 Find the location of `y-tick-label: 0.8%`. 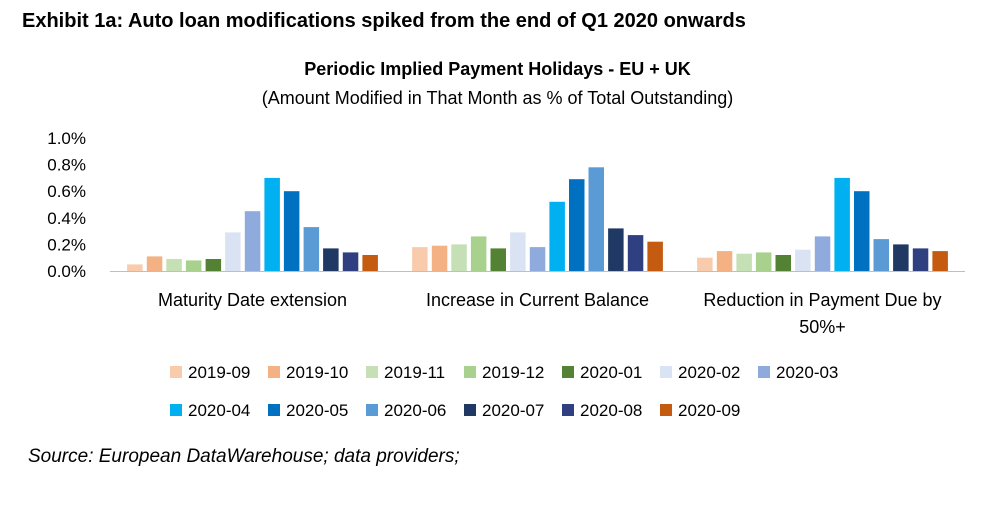

y-tick-label: 0.8% is located at coordinates (66, 165).